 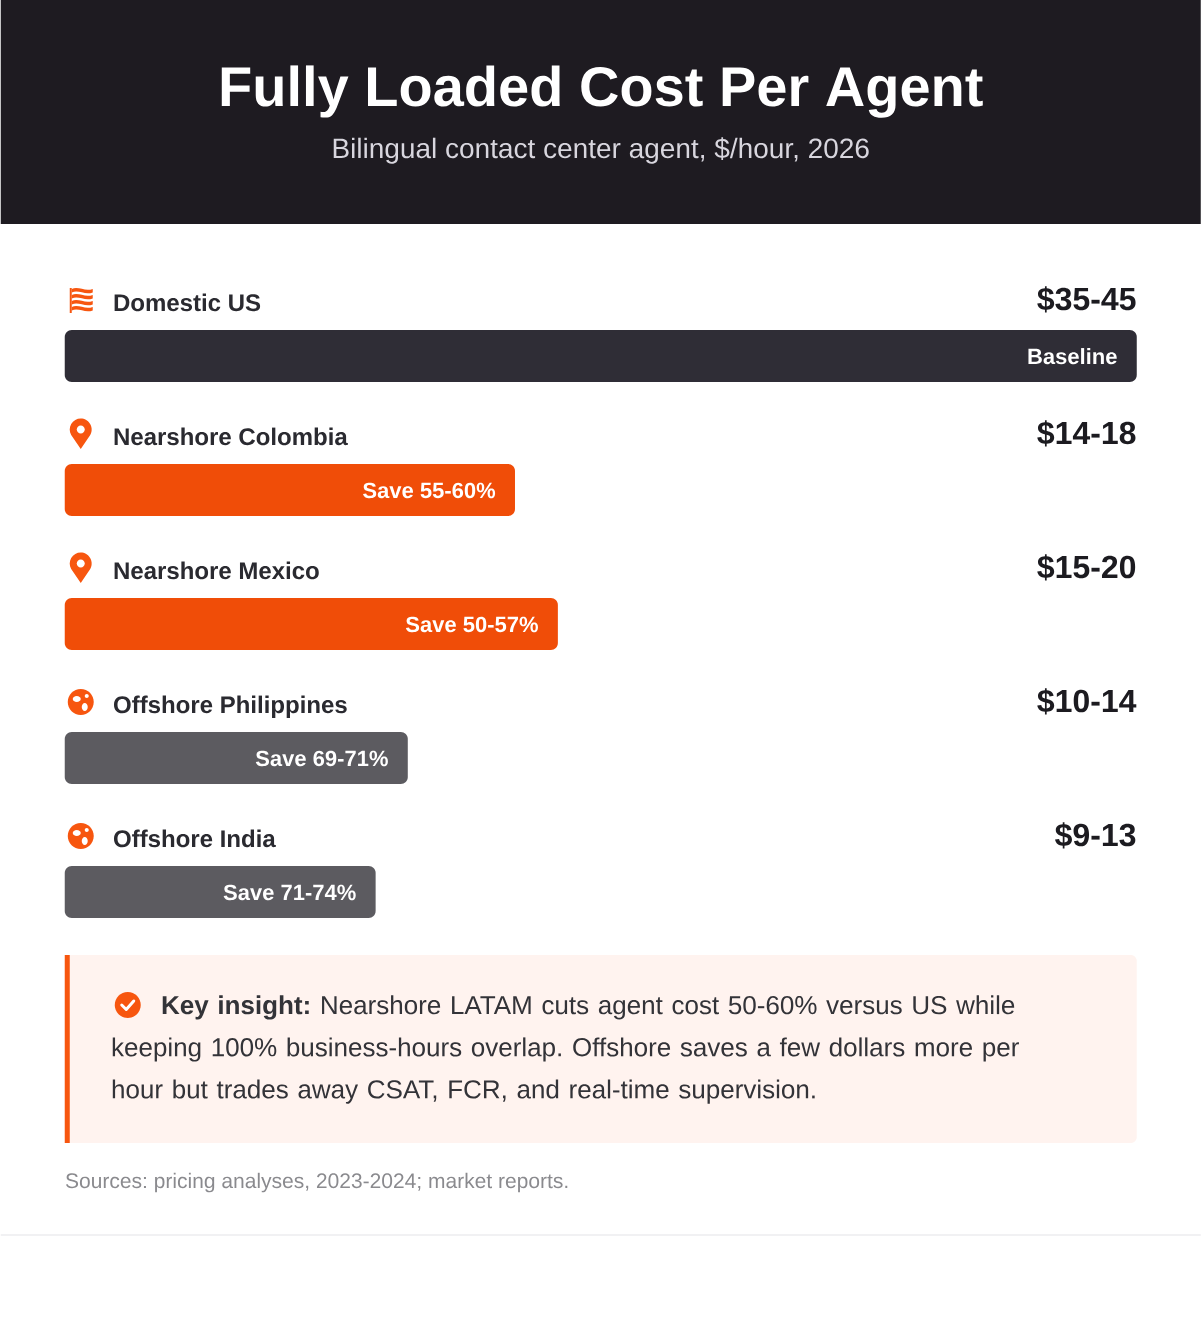 What do you see at coordinates (216, 570) in the screenshot?
I see `y-tick-label: Nearshore Mexico` at bounding box center [216, 570].